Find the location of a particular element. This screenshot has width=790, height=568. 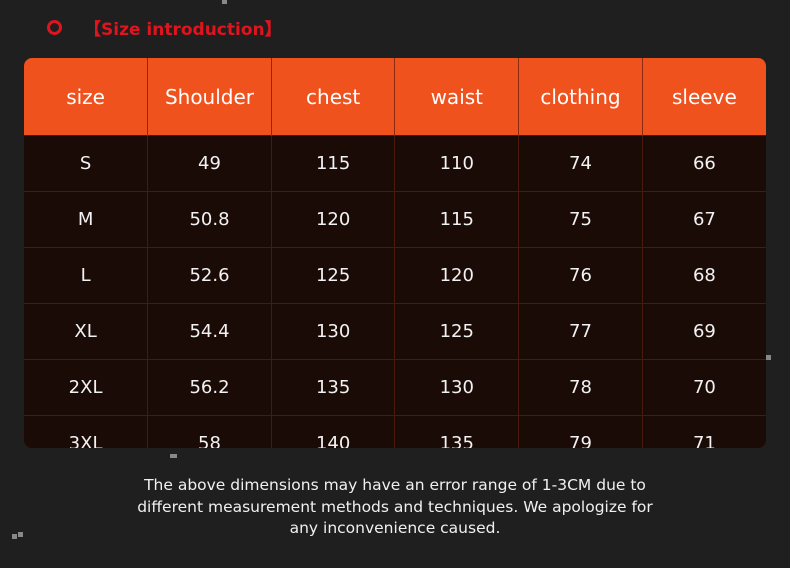

circle-icon is located at coordinates (54, 27).